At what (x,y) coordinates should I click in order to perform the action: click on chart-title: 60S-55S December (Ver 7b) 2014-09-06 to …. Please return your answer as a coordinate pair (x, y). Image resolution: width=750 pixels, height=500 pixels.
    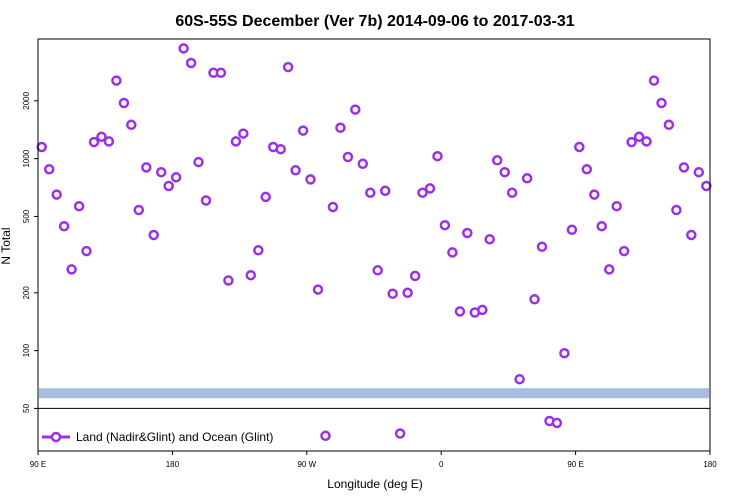
    Looking at the image, I should click on (374, 21).